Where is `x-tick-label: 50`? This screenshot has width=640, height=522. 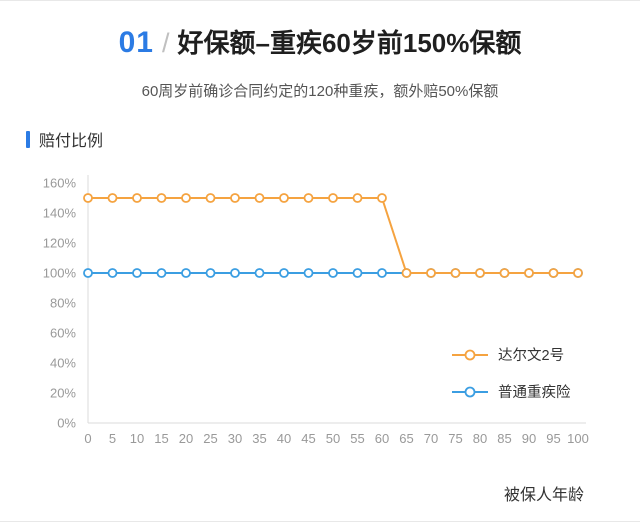
x-tick-label: 50 is located at coordinates (333, 438).